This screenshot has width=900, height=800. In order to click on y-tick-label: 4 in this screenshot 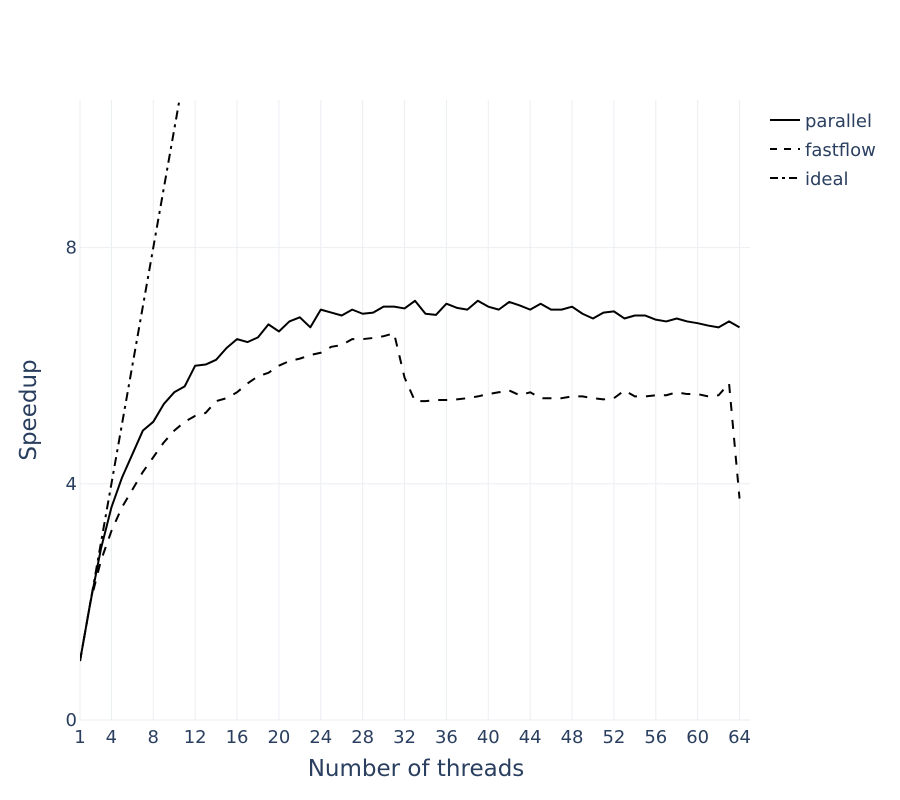, I will do `click(71, 484)`.